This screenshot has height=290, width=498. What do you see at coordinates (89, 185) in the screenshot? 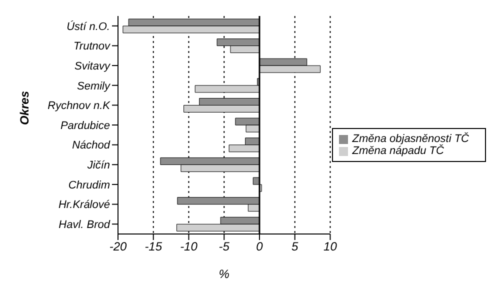
I see `y-tick-label: Chrudim` at bounding box center [89, 185].